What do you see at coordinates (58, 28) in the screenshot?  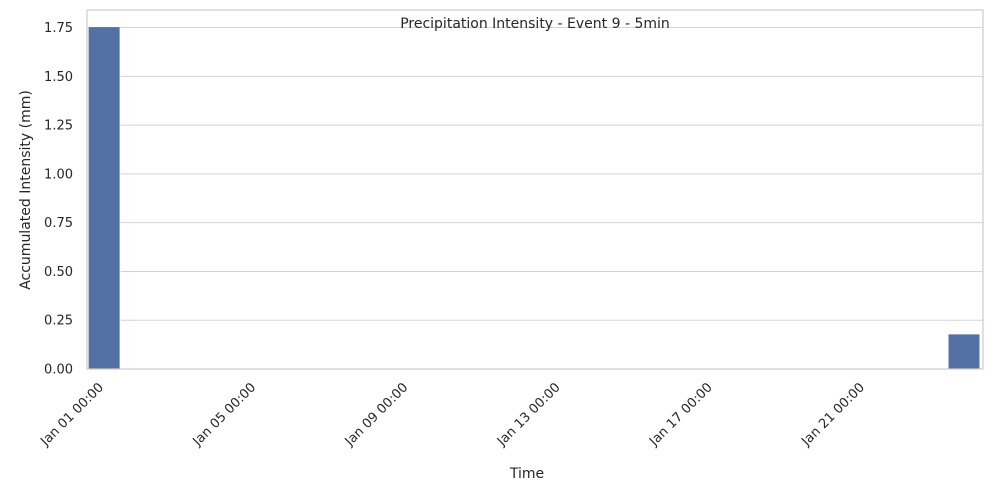 I see `y-tick-label: 1.75` at bounding box center [58, 28].